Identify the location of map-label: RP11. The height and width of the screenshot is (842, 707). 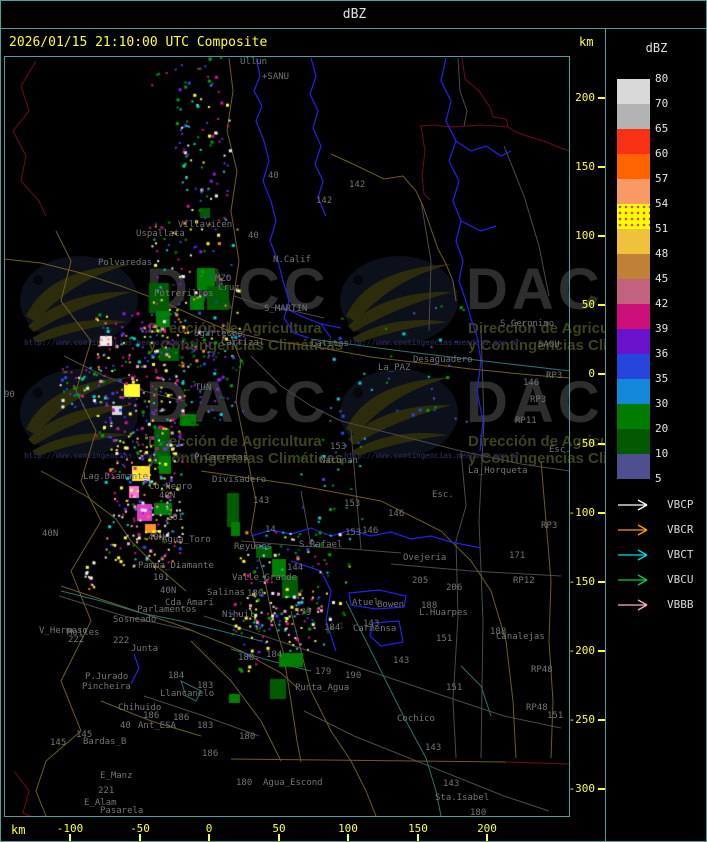
(526, 421).